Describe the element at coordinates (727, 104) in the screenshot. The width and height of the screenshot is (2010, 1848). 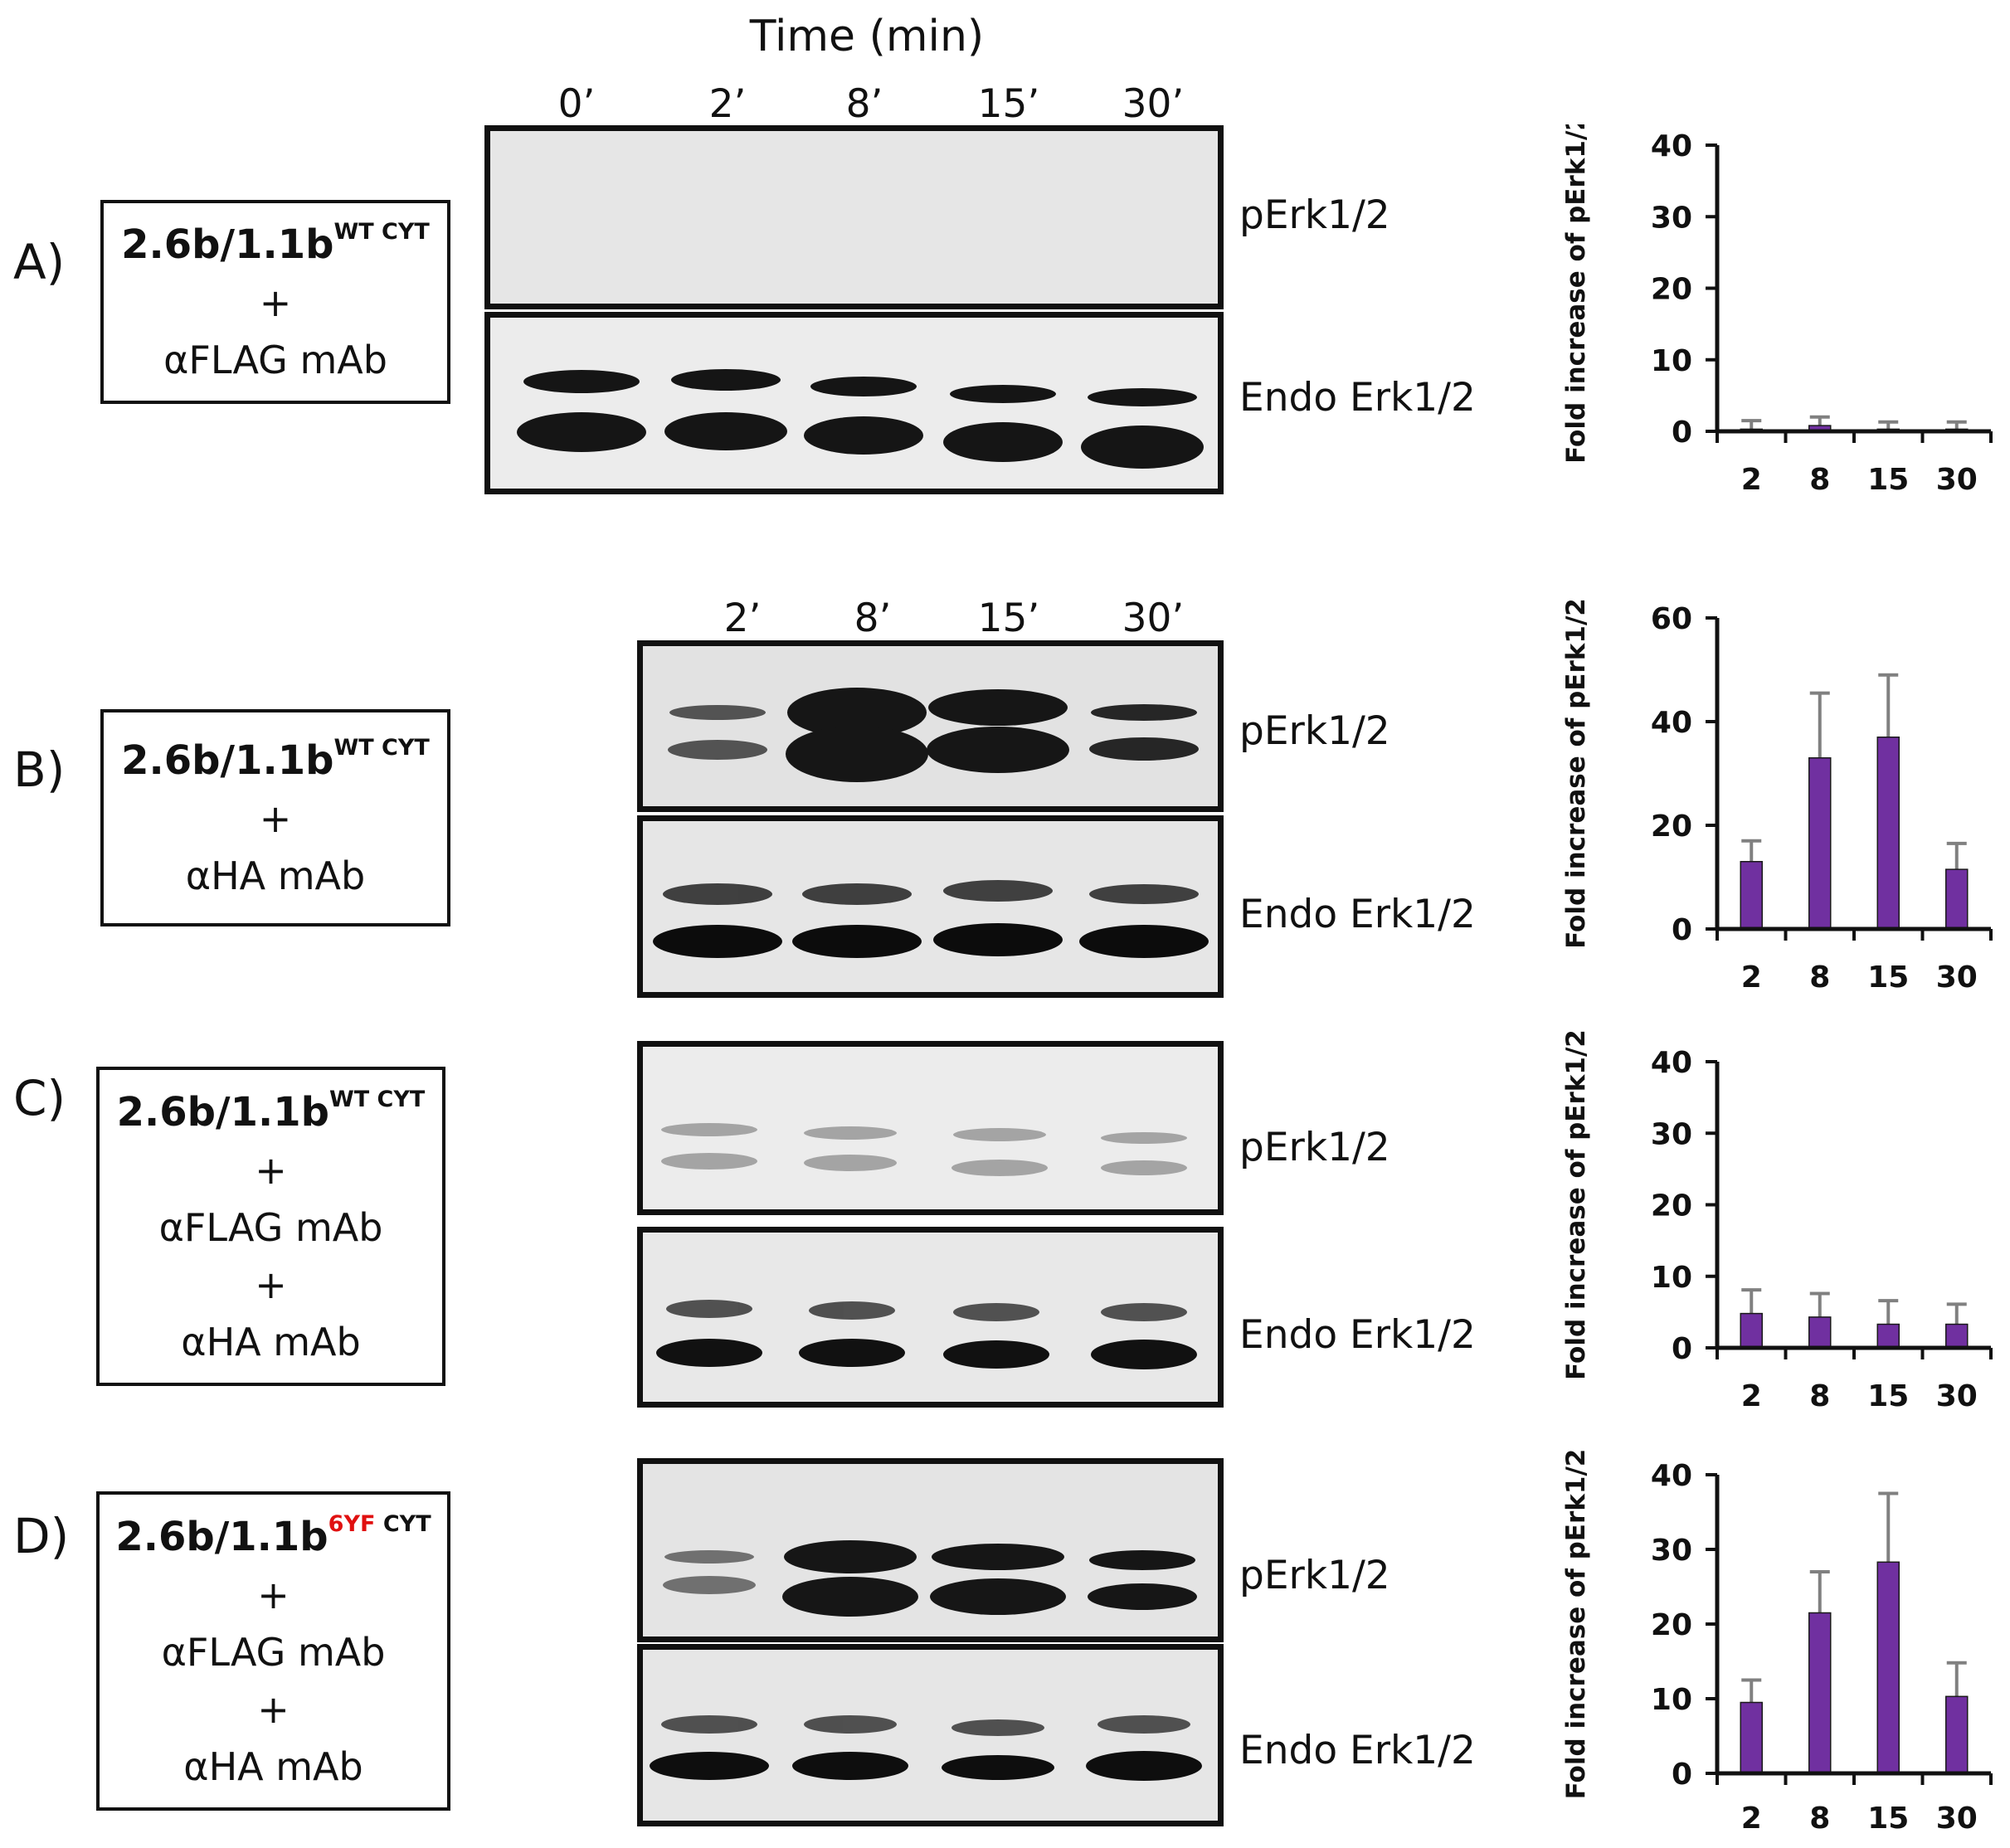
I see `lane-label: 2’` at that location.